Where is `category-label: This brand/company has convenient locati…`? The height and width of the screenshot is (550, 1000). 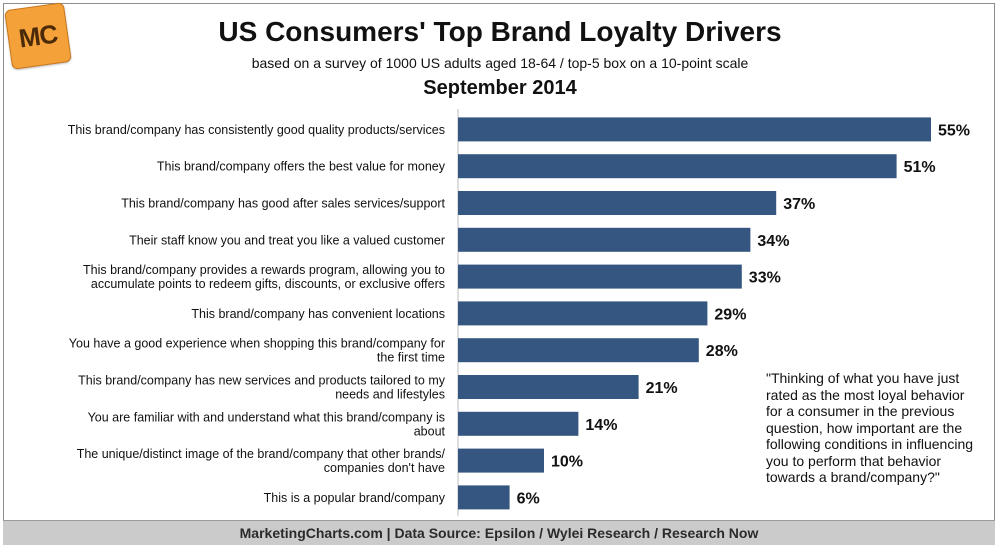 category-label: This brand/company has convenient locati… is located at coordinates (318, 314).